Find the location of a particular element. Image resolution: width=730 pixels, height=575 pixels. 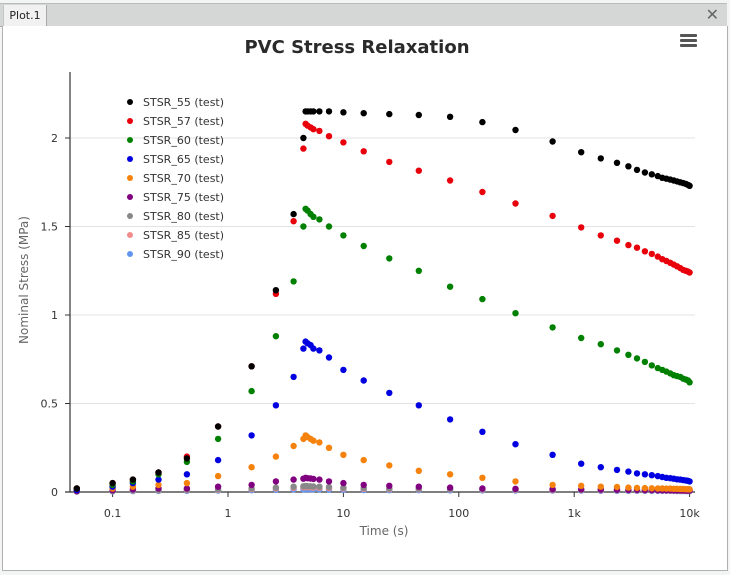

legend-label: STSR_60 (test) is located at coordinates (183, 140).